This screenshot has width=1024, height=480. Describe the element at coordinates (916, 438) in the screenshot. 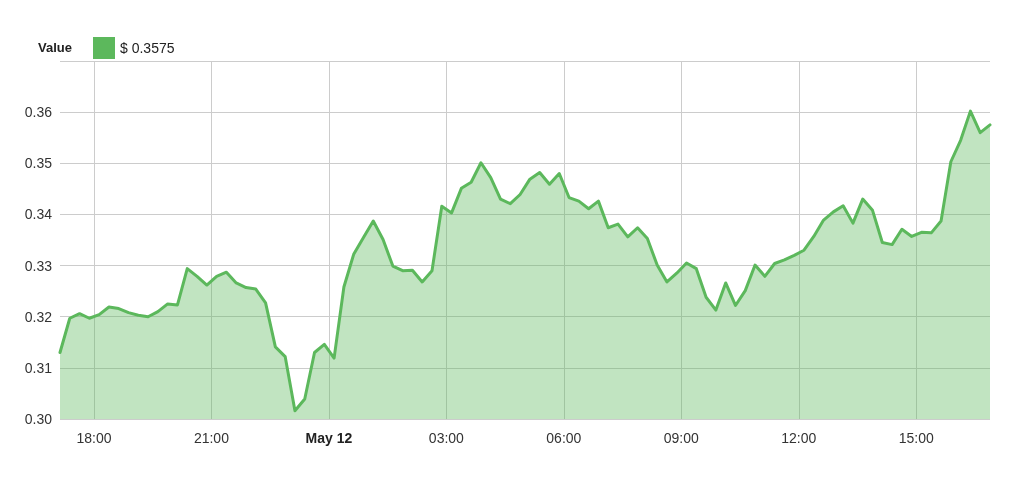

I see `x-tick-label: 15:00` at that location.